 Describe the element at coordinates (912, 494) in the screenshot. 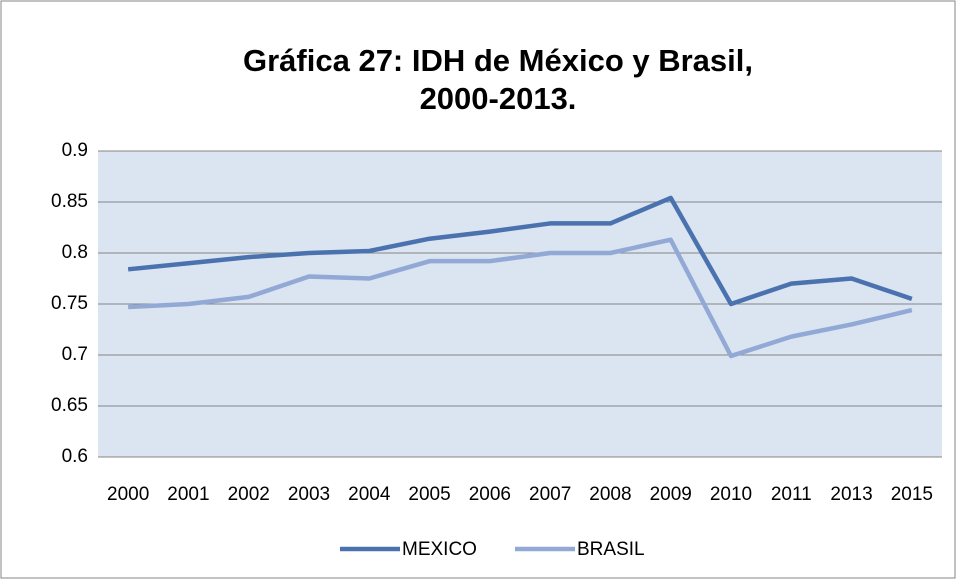

I see `x-tick-label: 2015` at that location.